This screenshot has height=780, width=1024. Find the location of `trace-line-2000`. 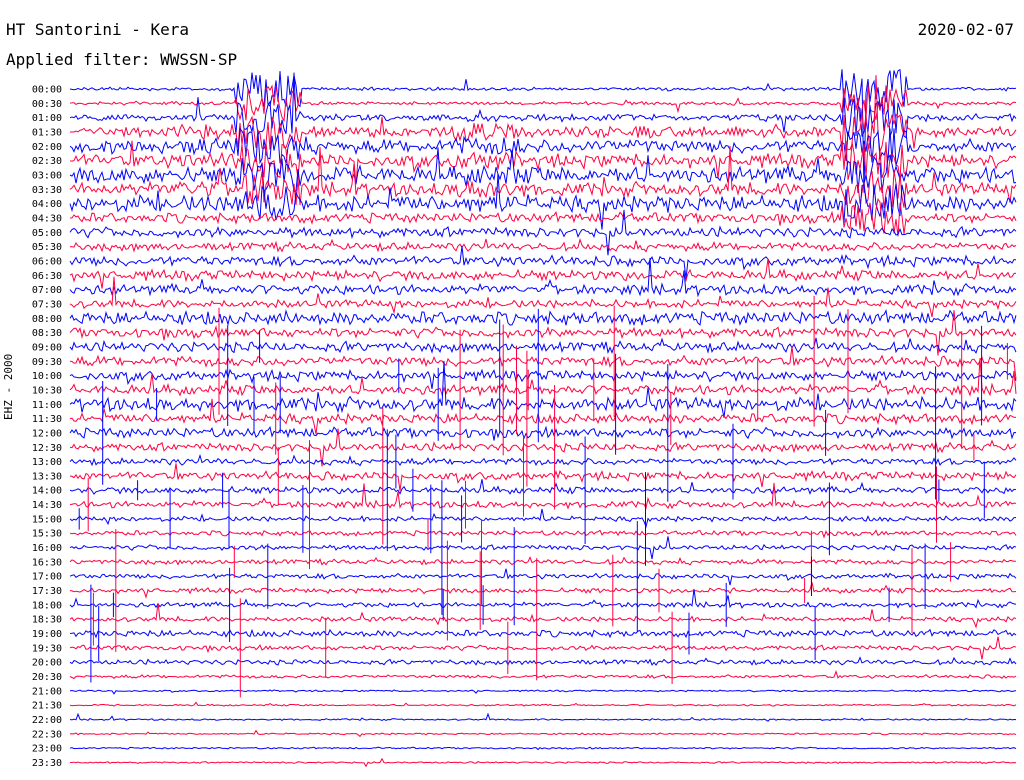

trace-line-2000 is located at coordinates (543, 661).